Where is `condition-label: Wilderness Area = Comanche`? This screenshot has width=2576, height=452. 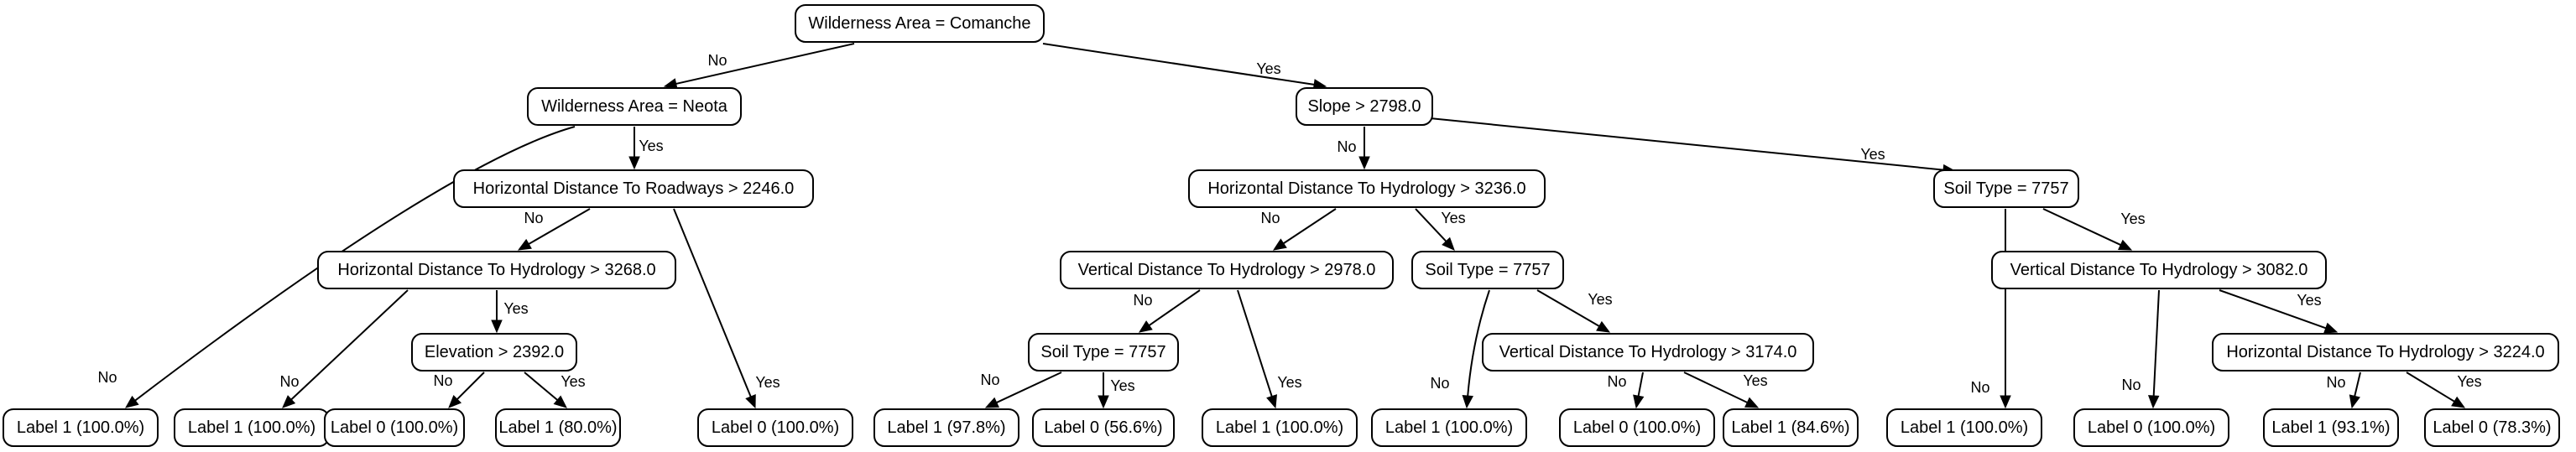
condition-label: Wilderness Area = Comanche is located at coordinates (919, 23).